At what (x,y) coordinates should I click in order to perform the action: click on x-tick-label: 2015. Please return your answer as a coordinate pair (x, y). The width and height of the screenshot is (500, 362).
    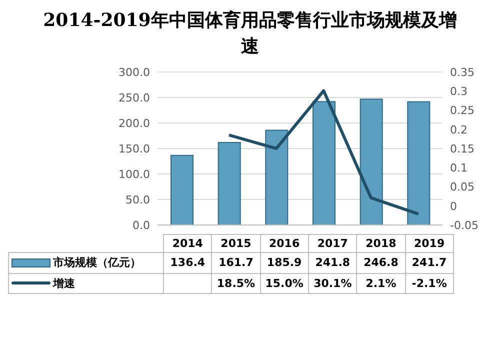
    Looking at the image, I should click on (236, 243).